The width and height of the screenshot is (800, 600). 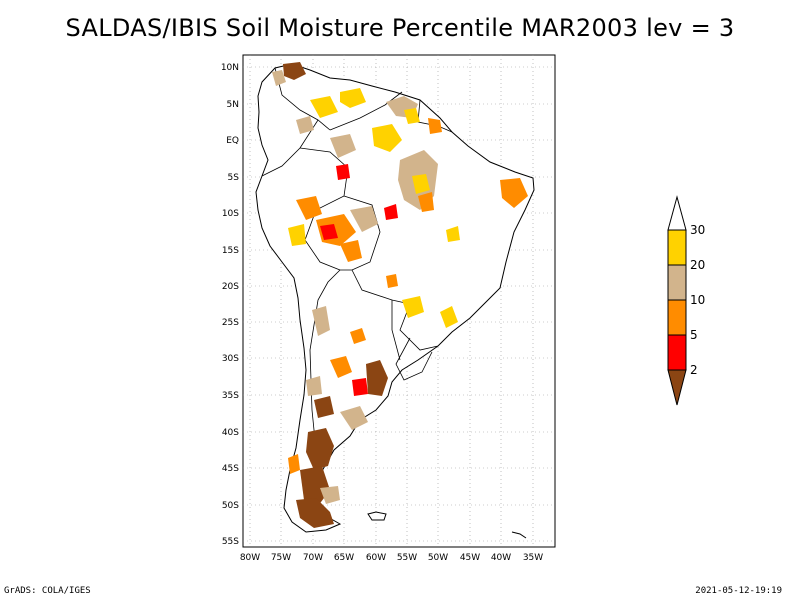 I want to click on falkland-islands, so click(x=377, y=516).